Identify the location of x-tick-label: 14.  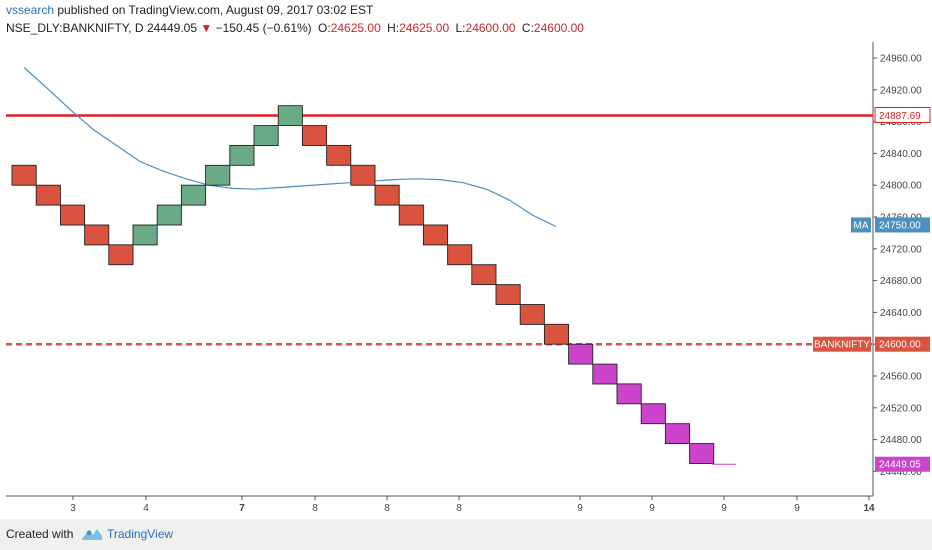
(869, 508).